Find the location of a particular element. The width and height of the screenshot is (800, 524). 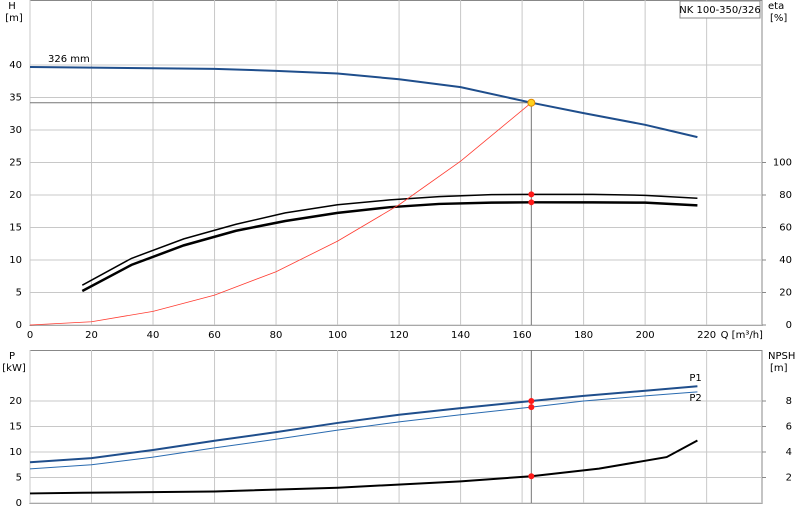

y2-tick-label: 40 is located at coordinates (785, 260).